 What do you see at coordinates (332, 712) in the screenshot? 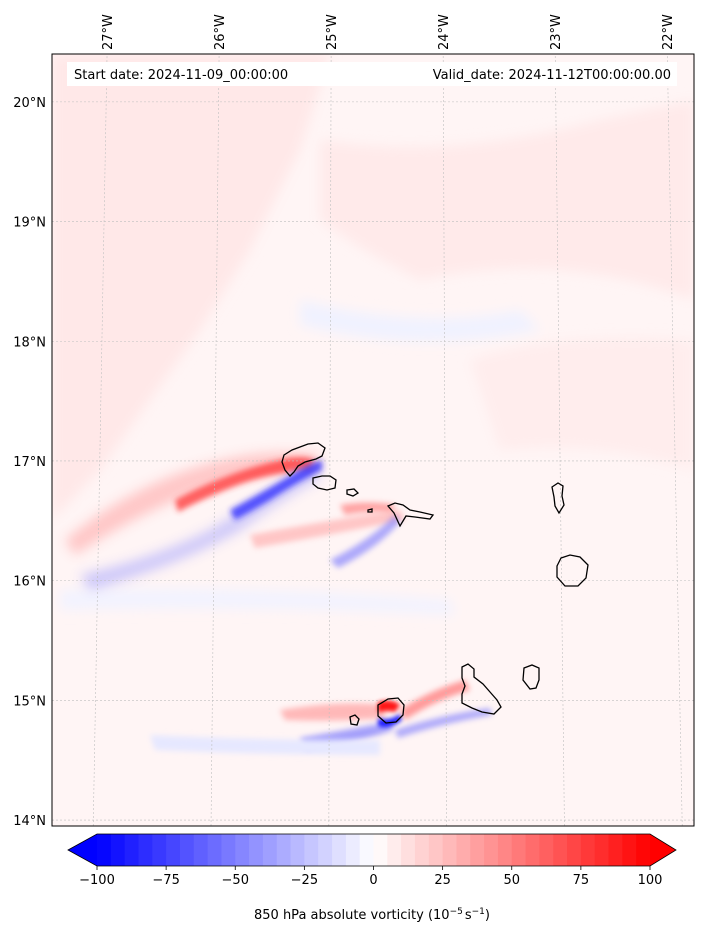
I see `fogo-positive-streak-wide` at bounding box center [332, 712].